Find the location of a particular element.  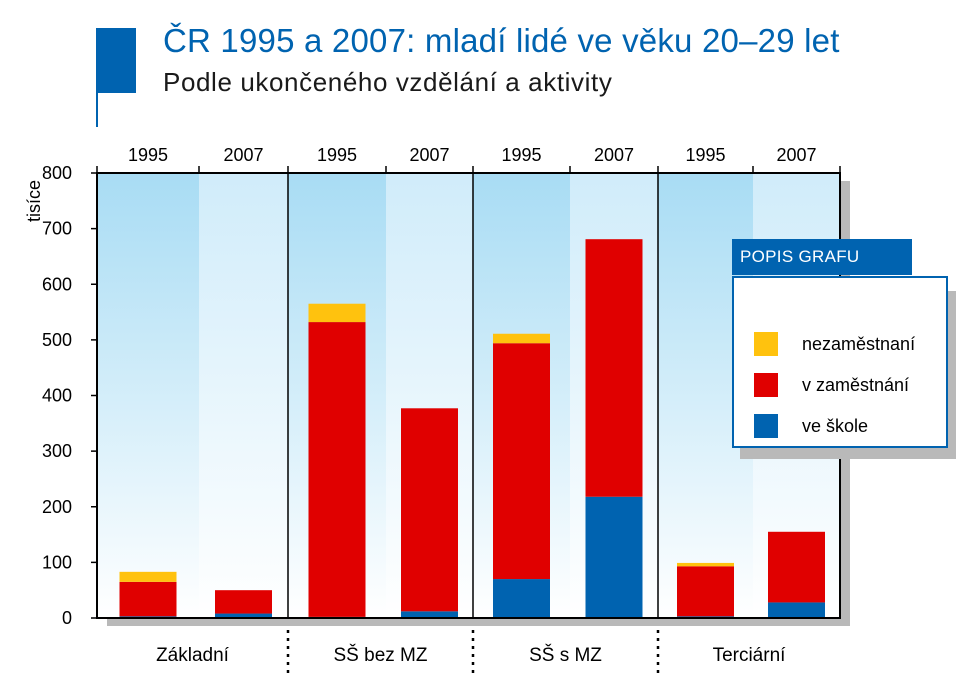

legend-swatch-ve-skole is located at coordinates (766, 426).